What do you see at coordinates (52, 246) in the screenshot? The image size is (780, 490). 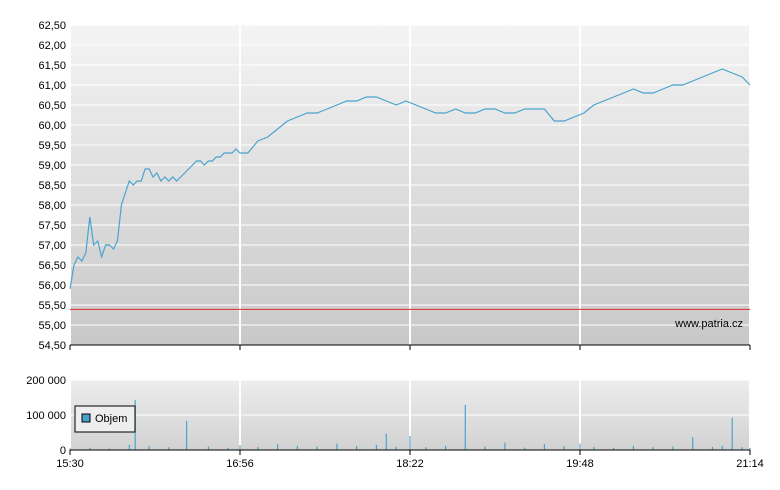 I see `price-y-tick-label: 57,00` at bounding box center [52, 246].